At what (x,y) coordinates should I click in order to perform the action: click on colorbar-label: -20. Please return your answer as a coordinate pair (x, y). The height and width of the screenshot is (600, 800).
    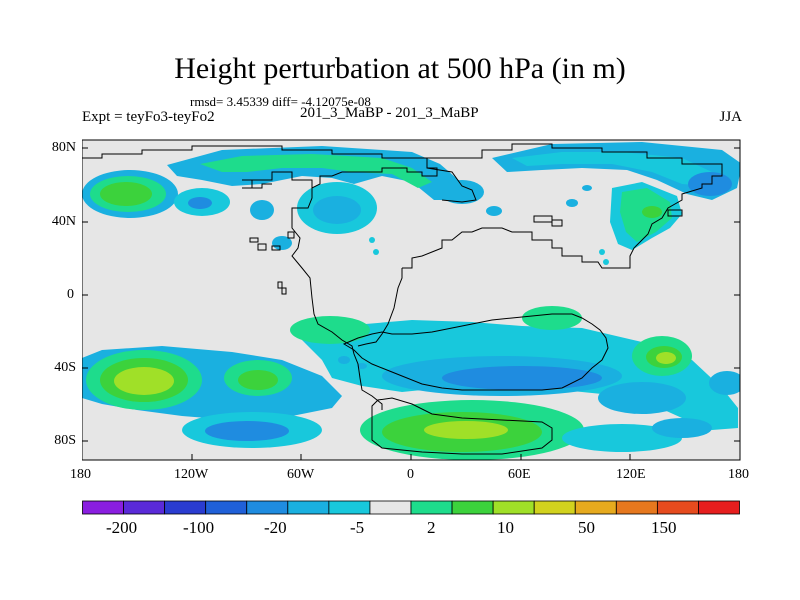
    Looking at the image, I should click on (275, 527).